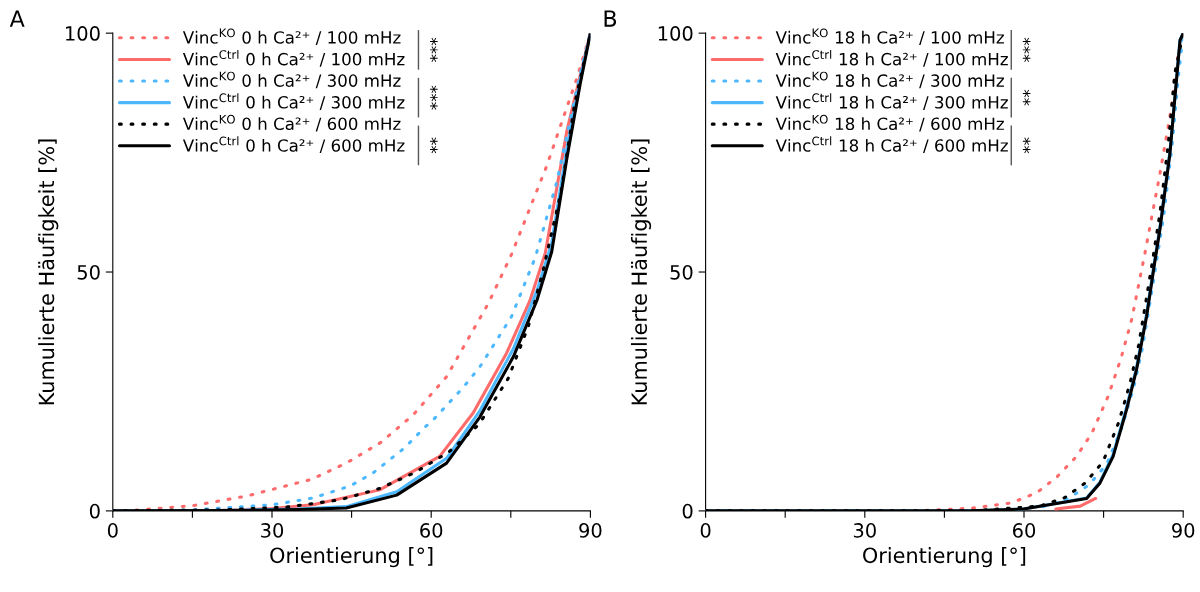 This screenshot has width=1200, height=592. I want to click on chart-title: A, so click(17, 18).